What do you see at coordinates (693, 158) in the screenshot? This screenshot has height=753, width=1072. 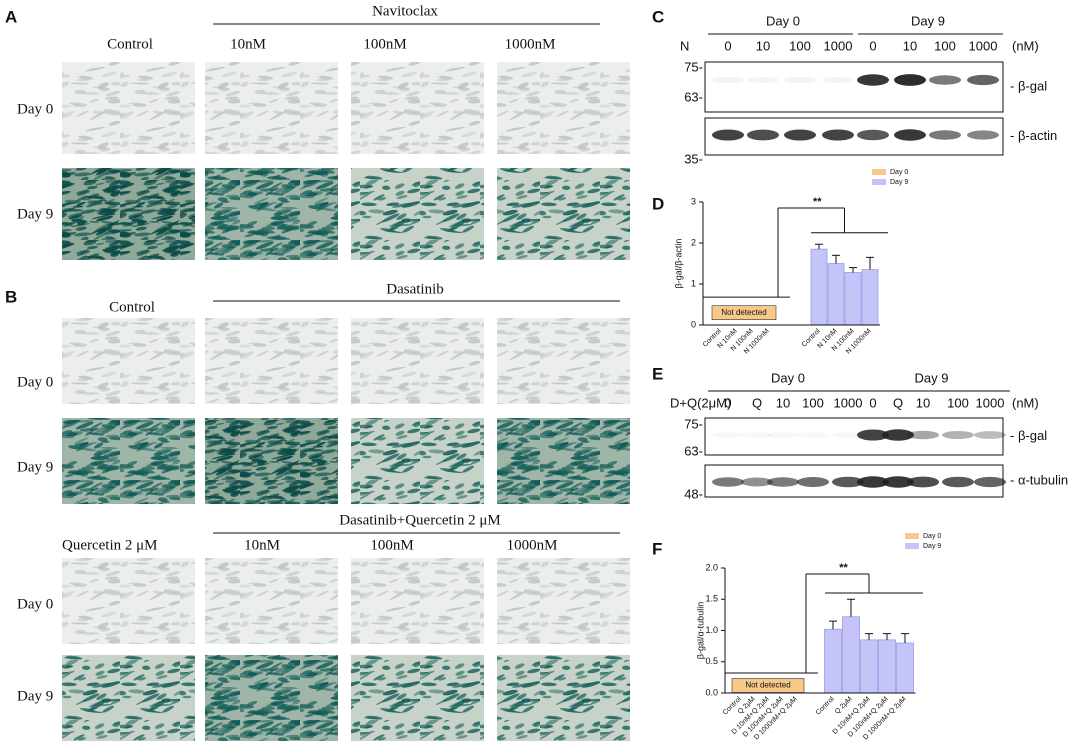 I see `mw-marker: 35-` at bounding box center [693, 158].